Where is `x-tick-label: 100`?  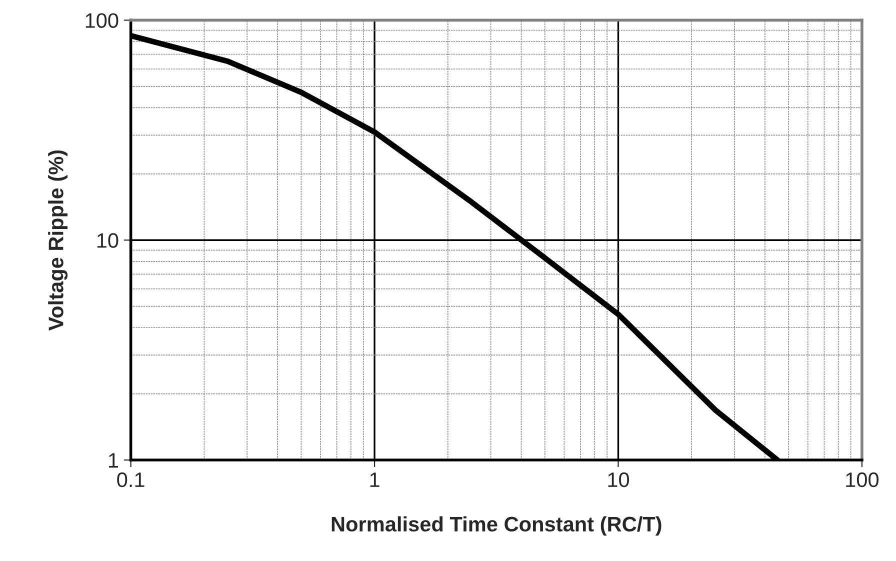
x-tick-label: 100 is located at coordinates (862, 480).